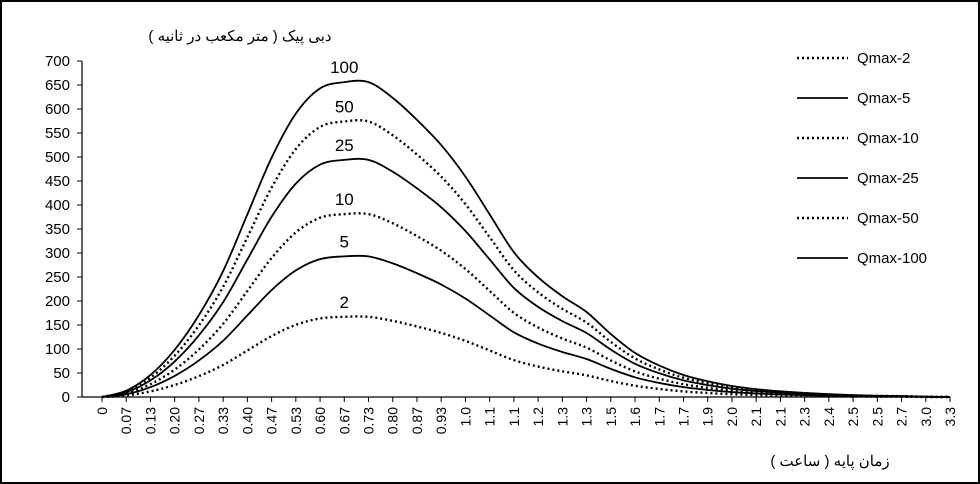  Describe the element at coordinates (272, 420) in the screenshot. I see `x-tick-label: 0.47` at that location.